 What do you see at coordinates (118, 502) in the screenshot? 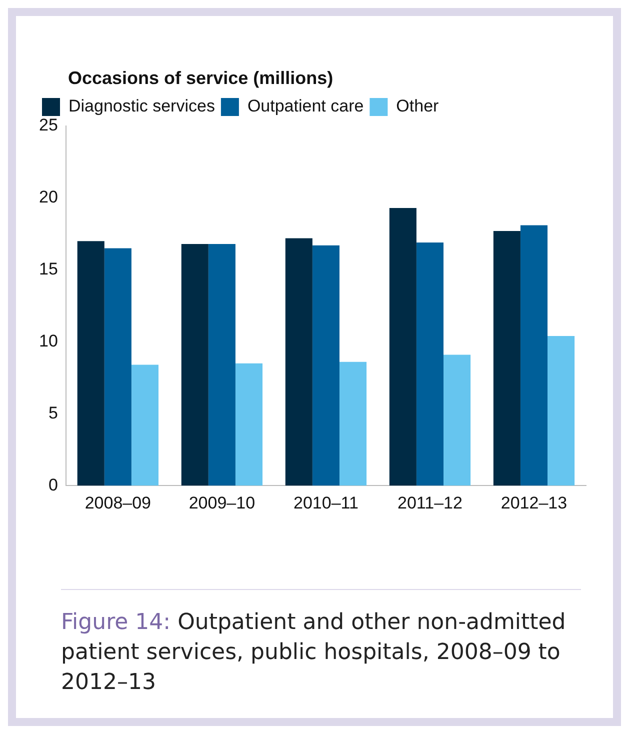
I see `x-tick-label: 2008–09` at bounding box center [118, 502].